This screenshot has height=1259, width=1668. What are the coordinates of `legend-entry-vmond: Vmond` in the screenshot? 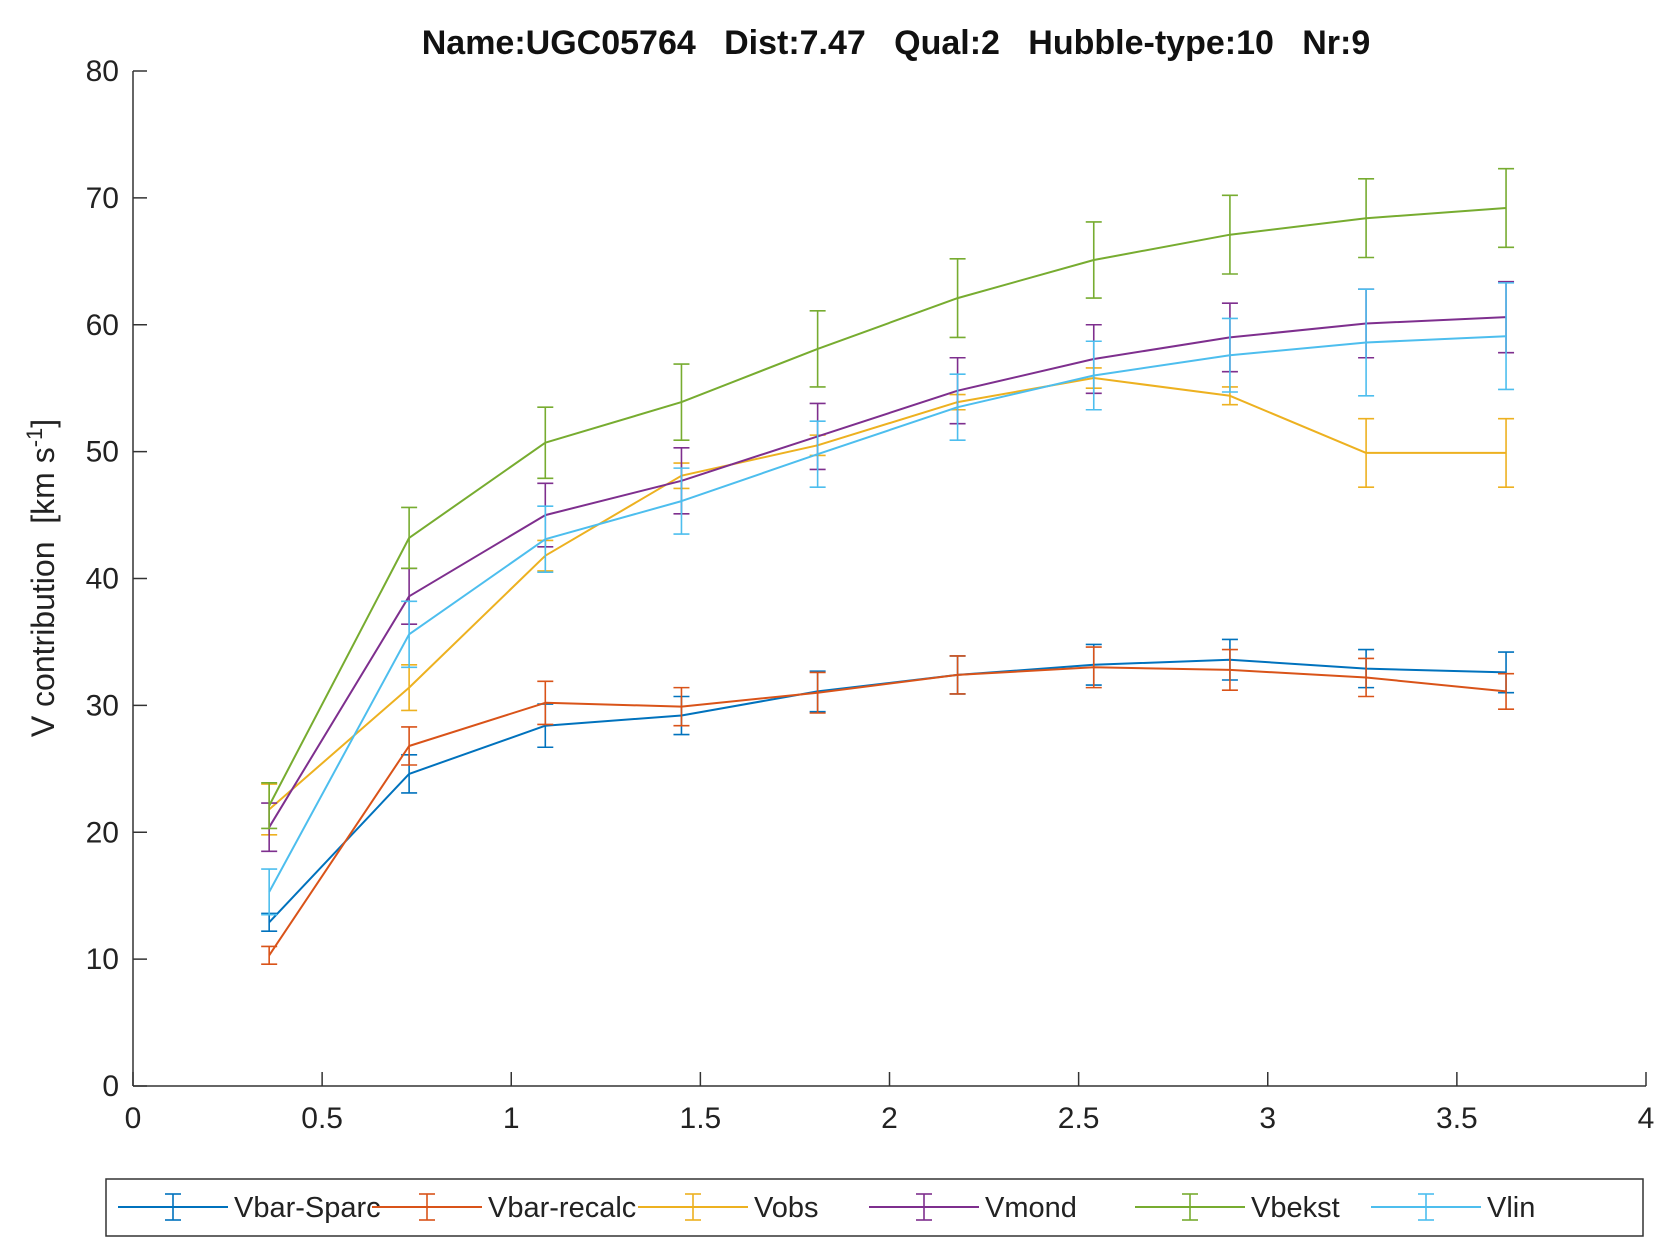 It's located at (973, 1208).